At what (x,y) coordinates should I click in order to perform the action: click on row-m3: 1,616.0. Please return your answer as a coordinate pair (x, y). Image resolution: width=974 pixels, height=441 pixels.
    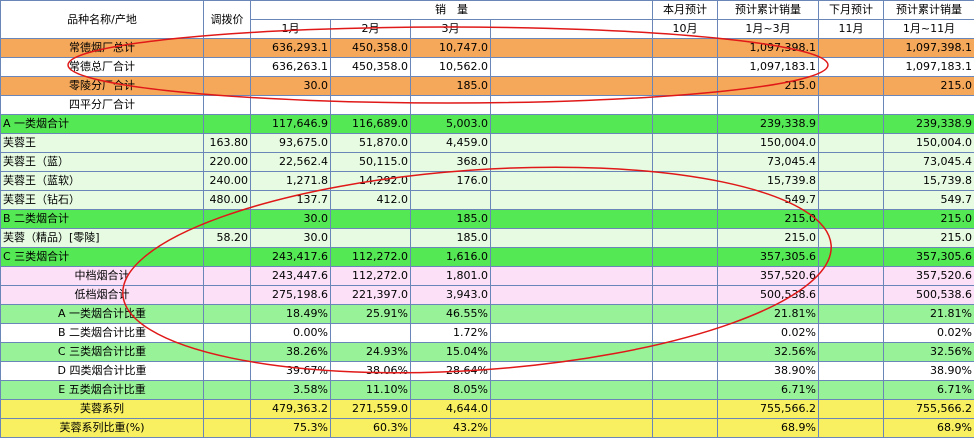
    Looking at the image, I should click on (450, 257).